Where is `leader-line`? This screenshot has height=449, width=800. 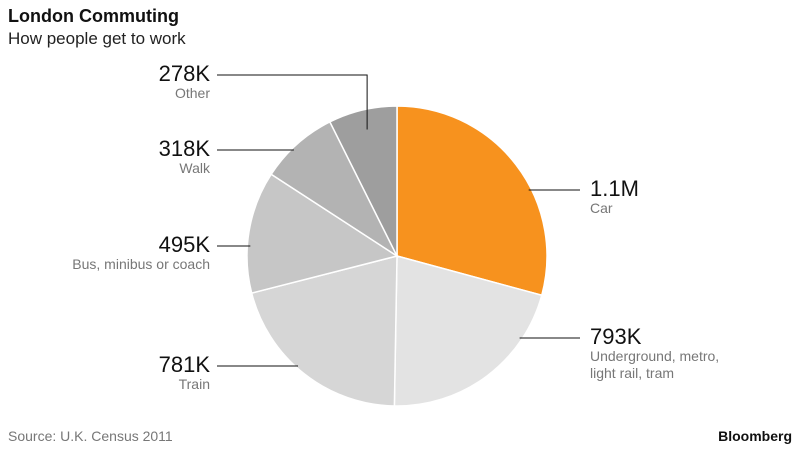
leader-line is located at coordinates (292, 102).